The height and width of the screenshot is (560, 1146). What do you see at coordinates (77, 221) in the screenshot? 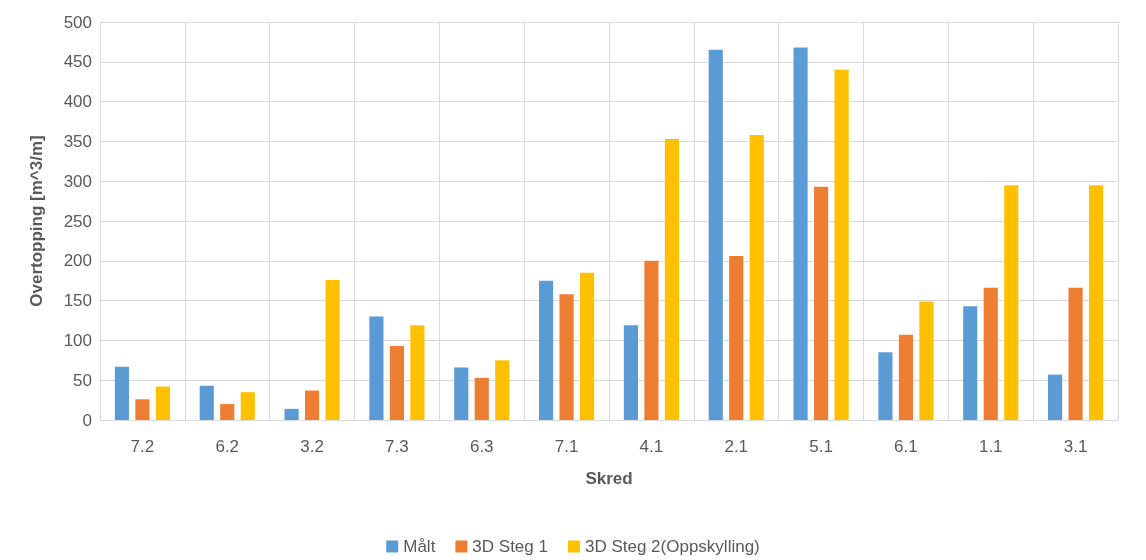
I see `y-tick-label: 250` at bounding box center [77, 221].